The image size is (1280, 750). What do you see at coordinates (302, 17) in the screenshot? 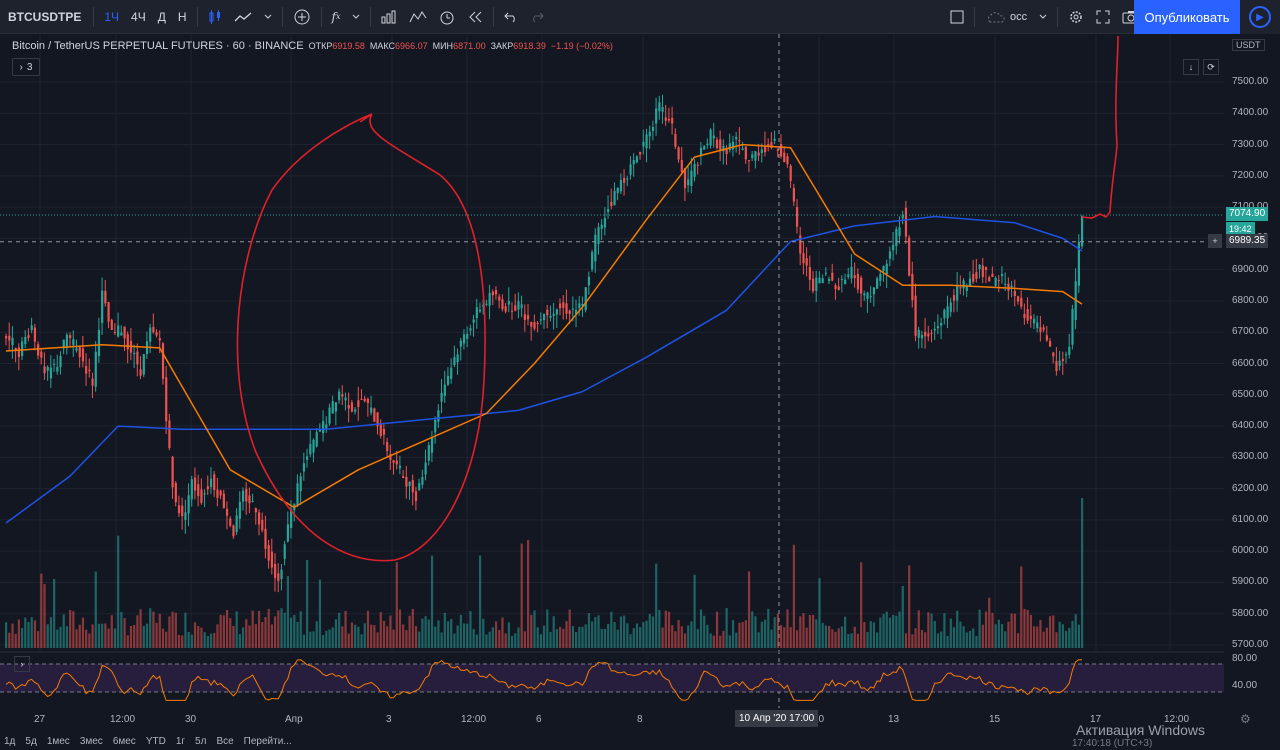
I see `add-compare-icon` at bounding box center [302, 17].